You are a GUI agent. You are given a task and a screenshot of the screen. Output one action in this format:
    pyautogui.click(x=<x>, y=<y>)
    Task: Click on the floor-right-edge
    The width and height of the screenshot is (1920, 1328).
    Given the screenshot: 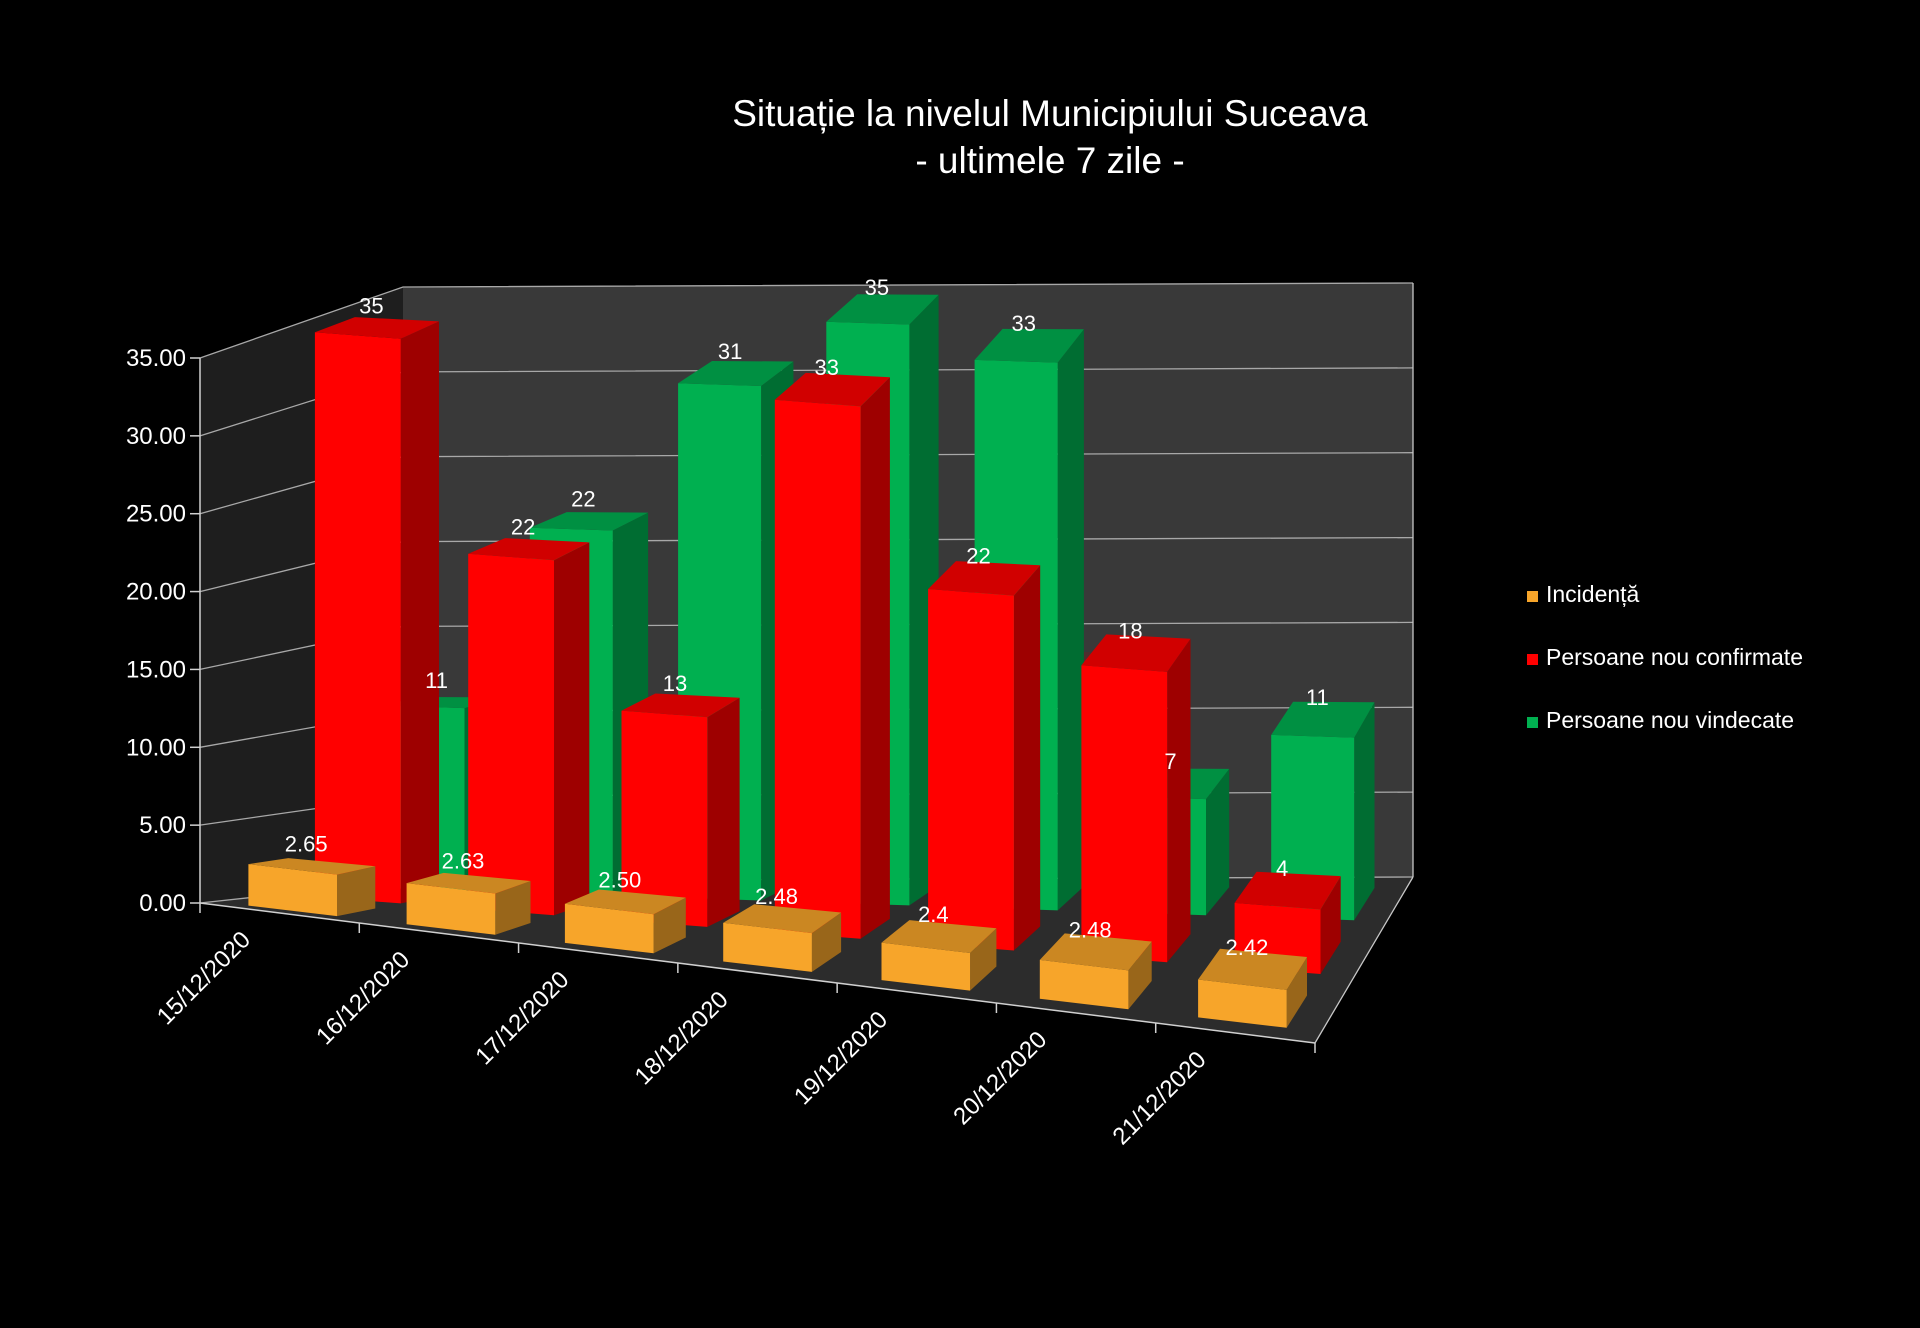 What is the action you would take?
    pyautogui.click(x=1364, y=960)
    